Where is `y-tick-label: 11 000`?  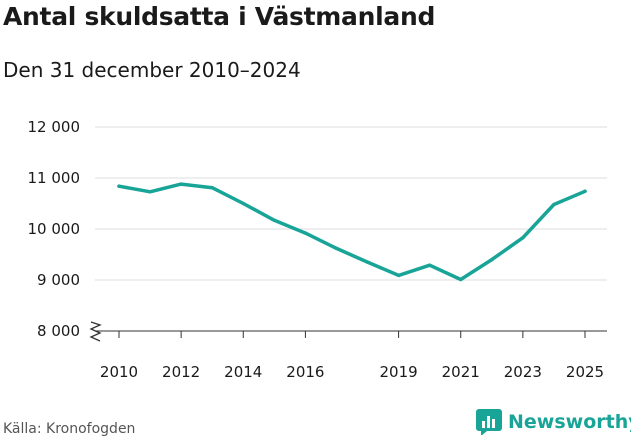 y-tick-label: 11 000 is located at coordinates (54, 178).